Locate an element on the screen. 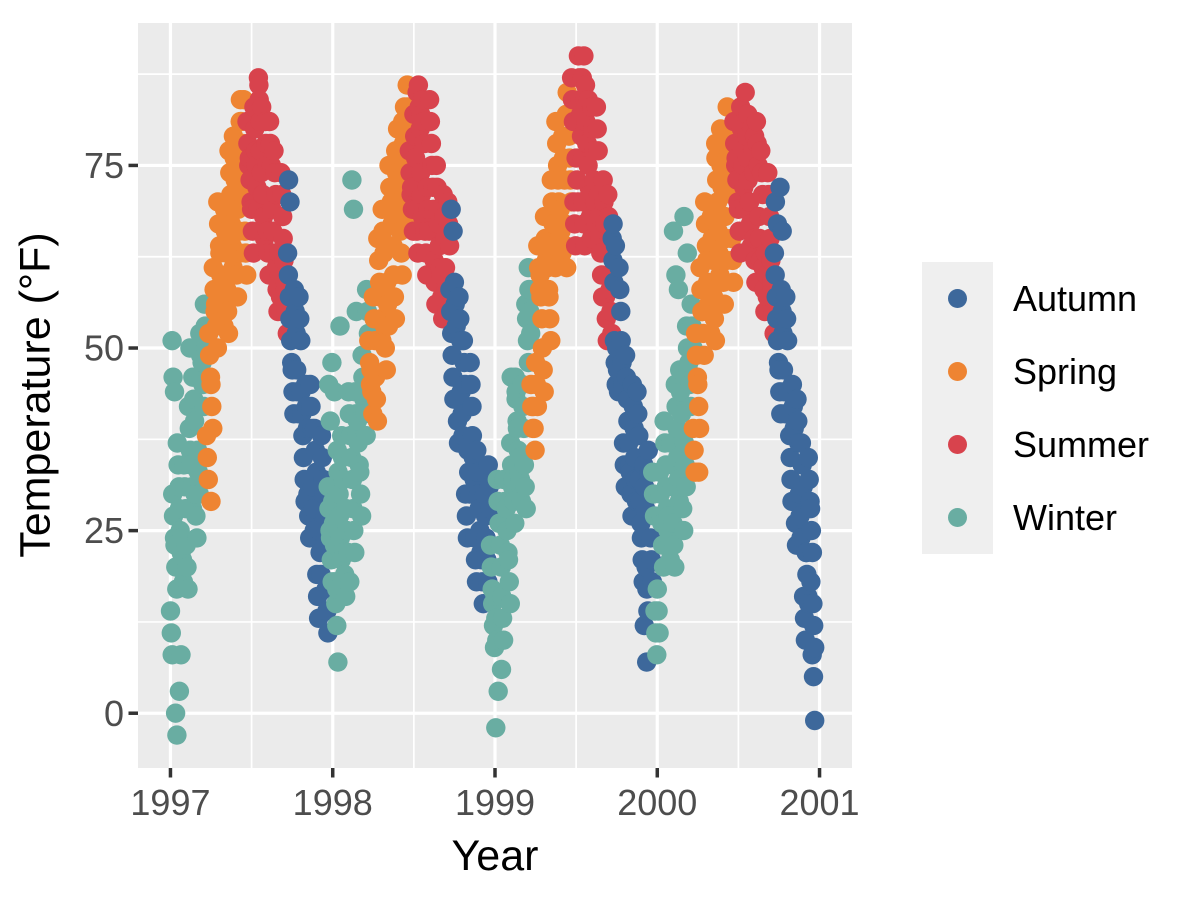 This screenshot has height=900, width=1200. y-tick-label-50: 50 is located at coordinates (104, 348).